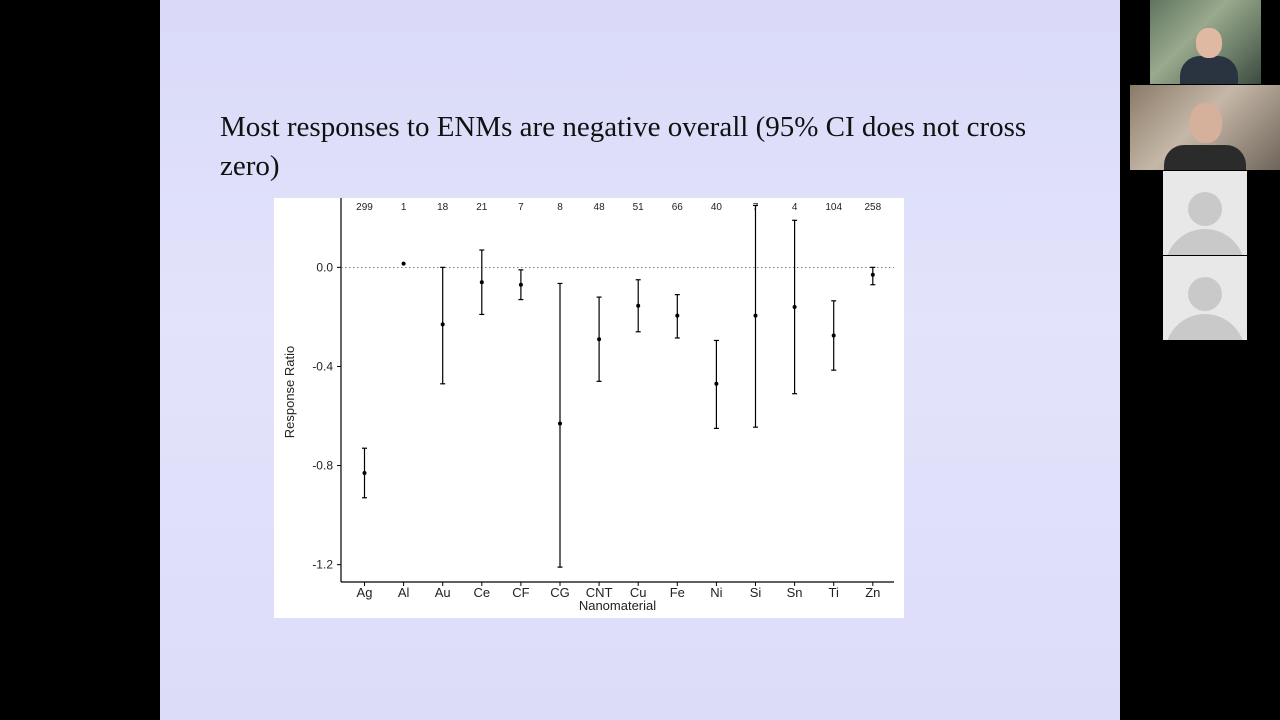  What do you see at coordinates (600, 207) in the screenshot?
I see `sample-size-label: 48` at bounding box center [600, 207].